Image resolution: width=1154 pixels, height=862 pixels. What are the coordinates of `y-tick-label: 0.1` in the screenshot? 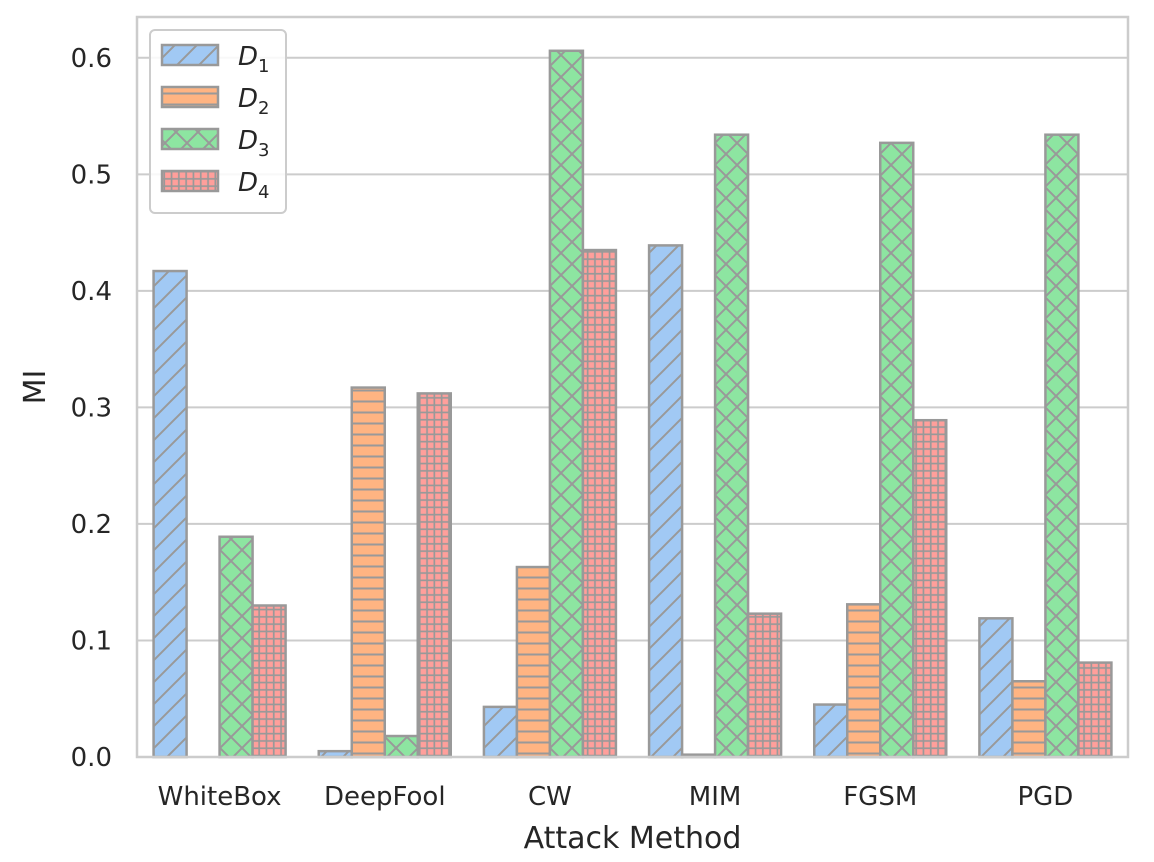 It's located at (91, 641).